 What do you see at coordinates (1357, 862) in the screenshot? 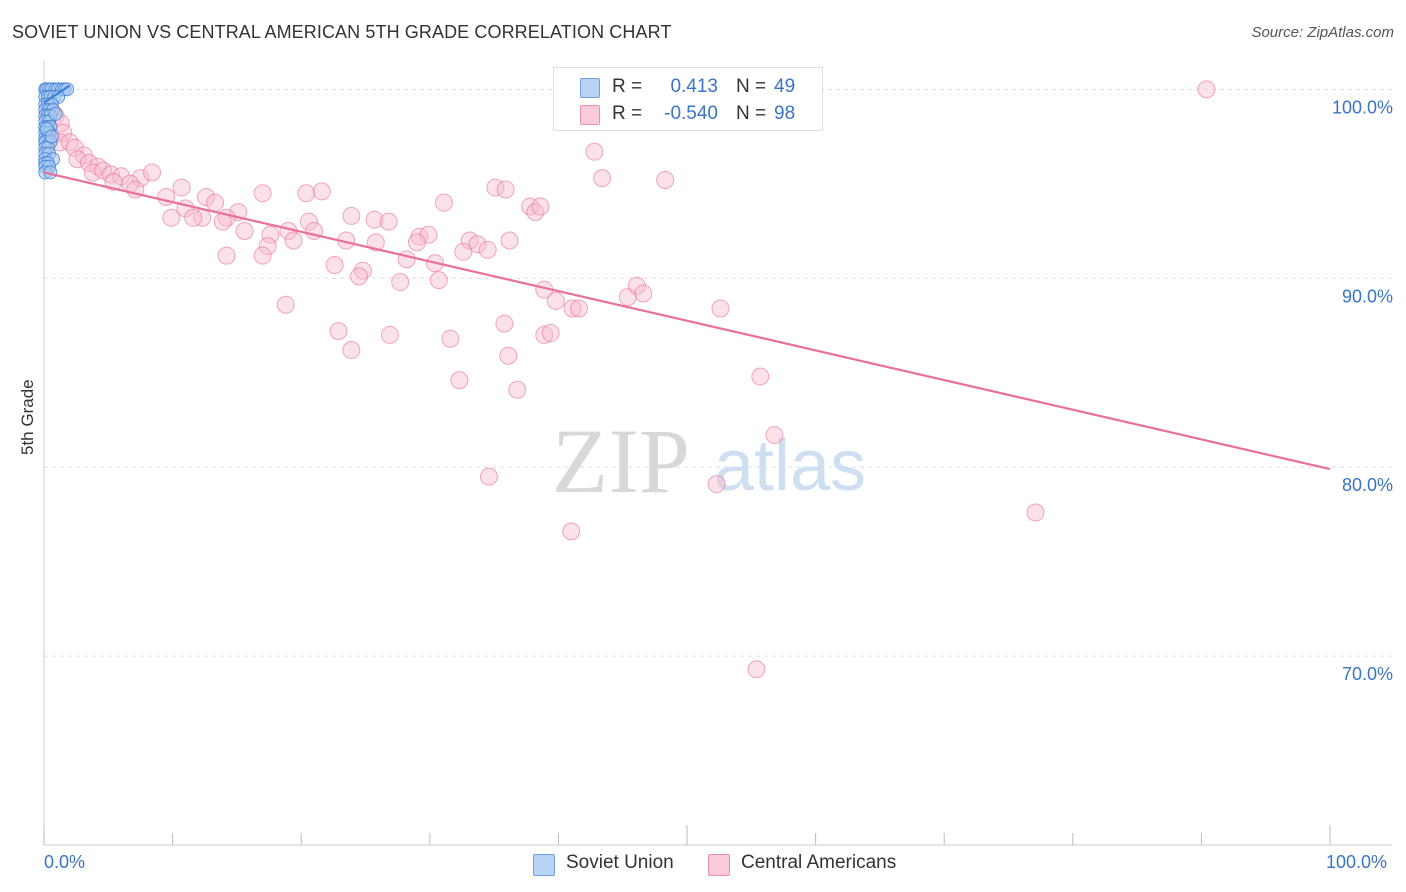
I see `x-tick-label-max: 100.0%` at bounding box center [1357, 862].